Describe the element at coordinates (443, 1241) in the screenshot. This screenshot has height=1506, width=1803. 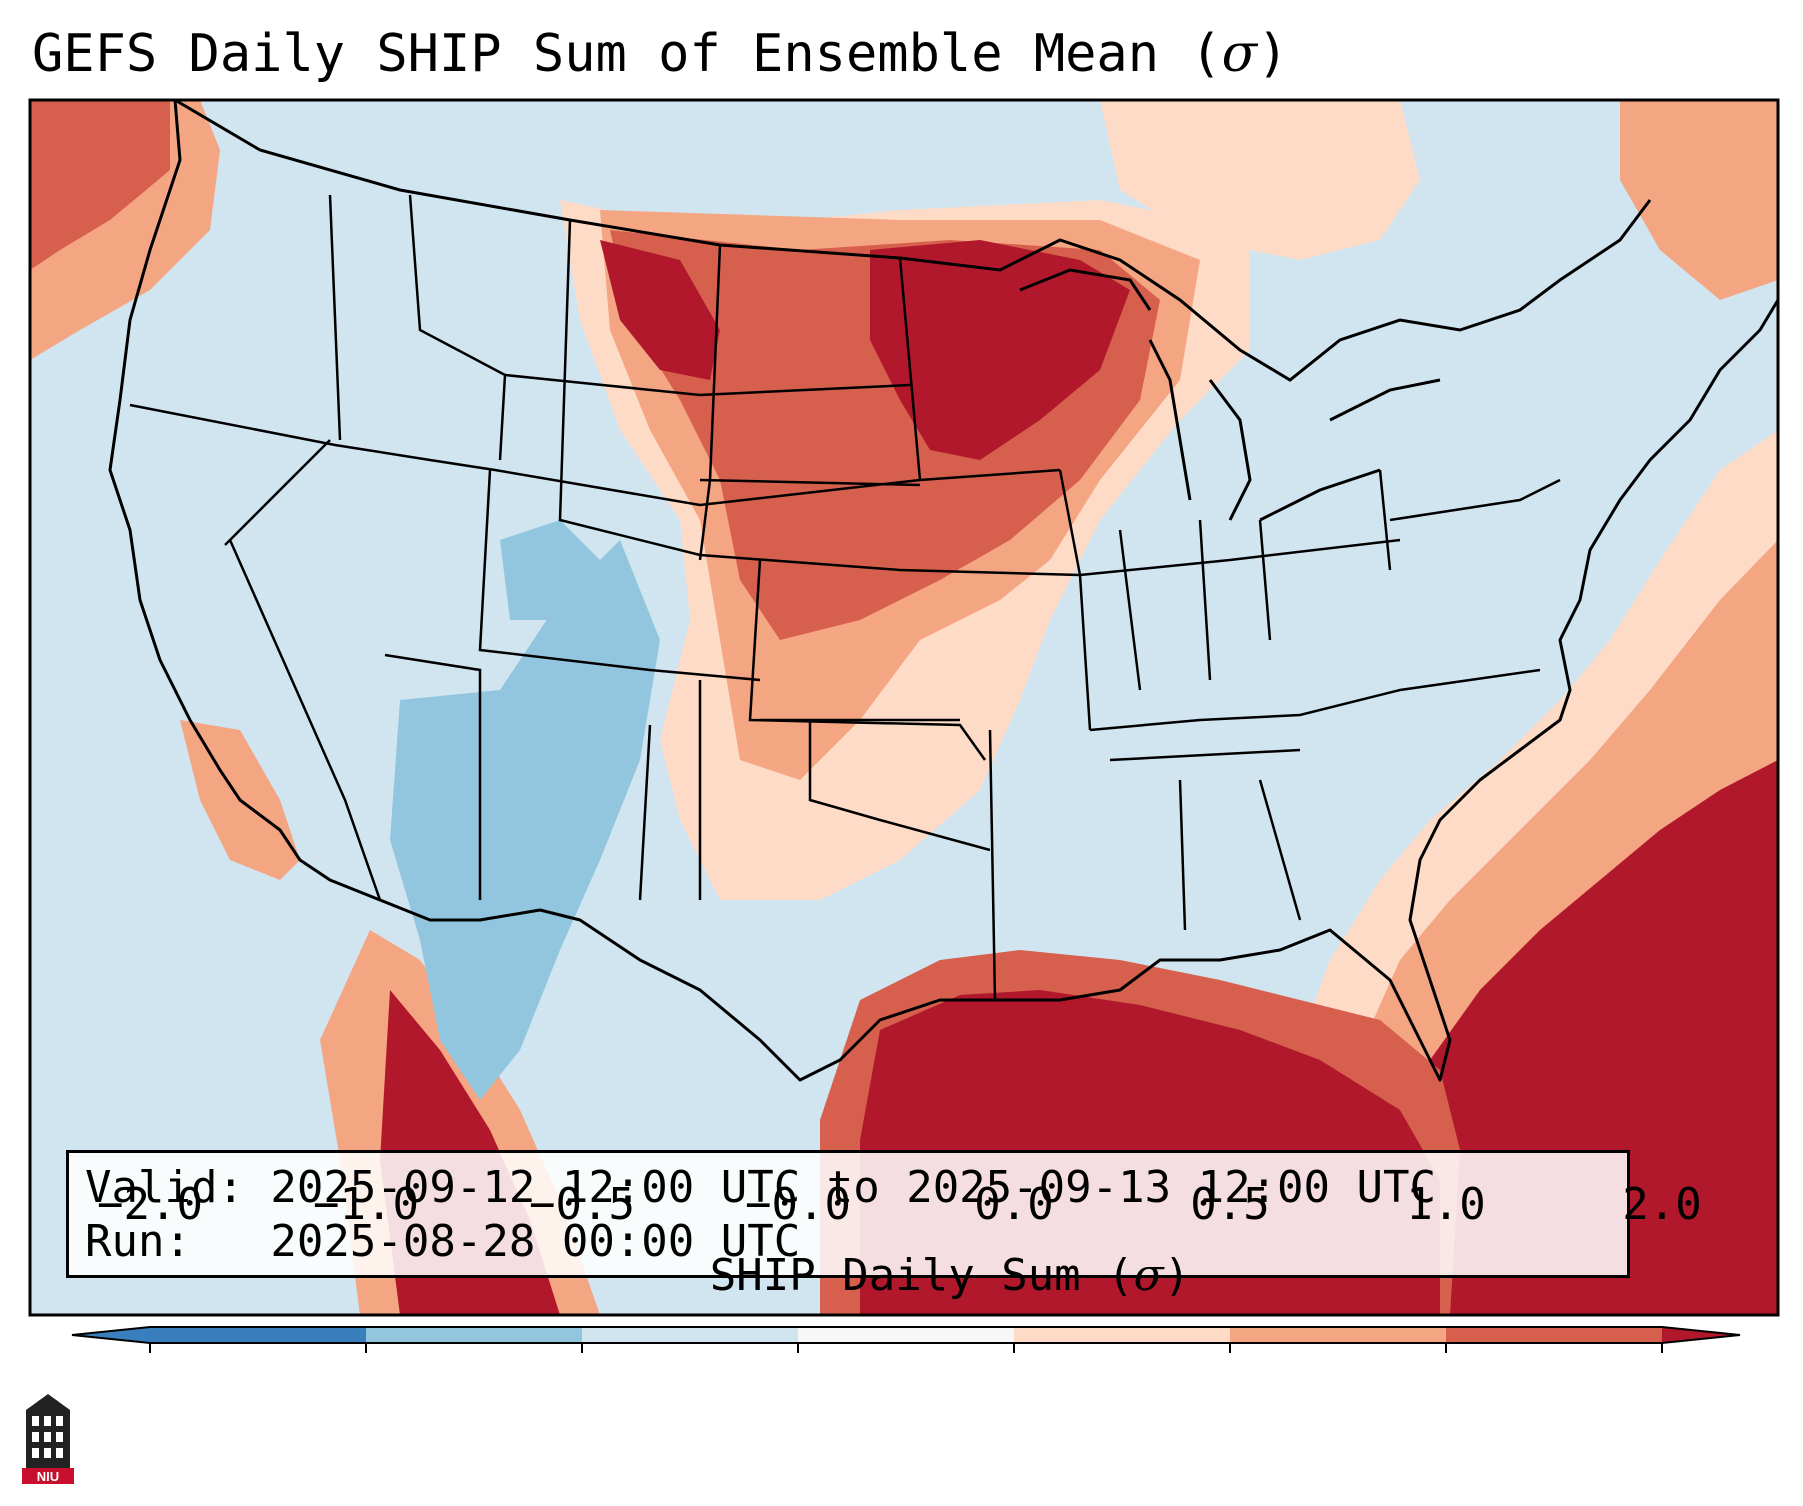
I see `run-time-text: Run: 2025-08-28 00:00 UTC` at that location.